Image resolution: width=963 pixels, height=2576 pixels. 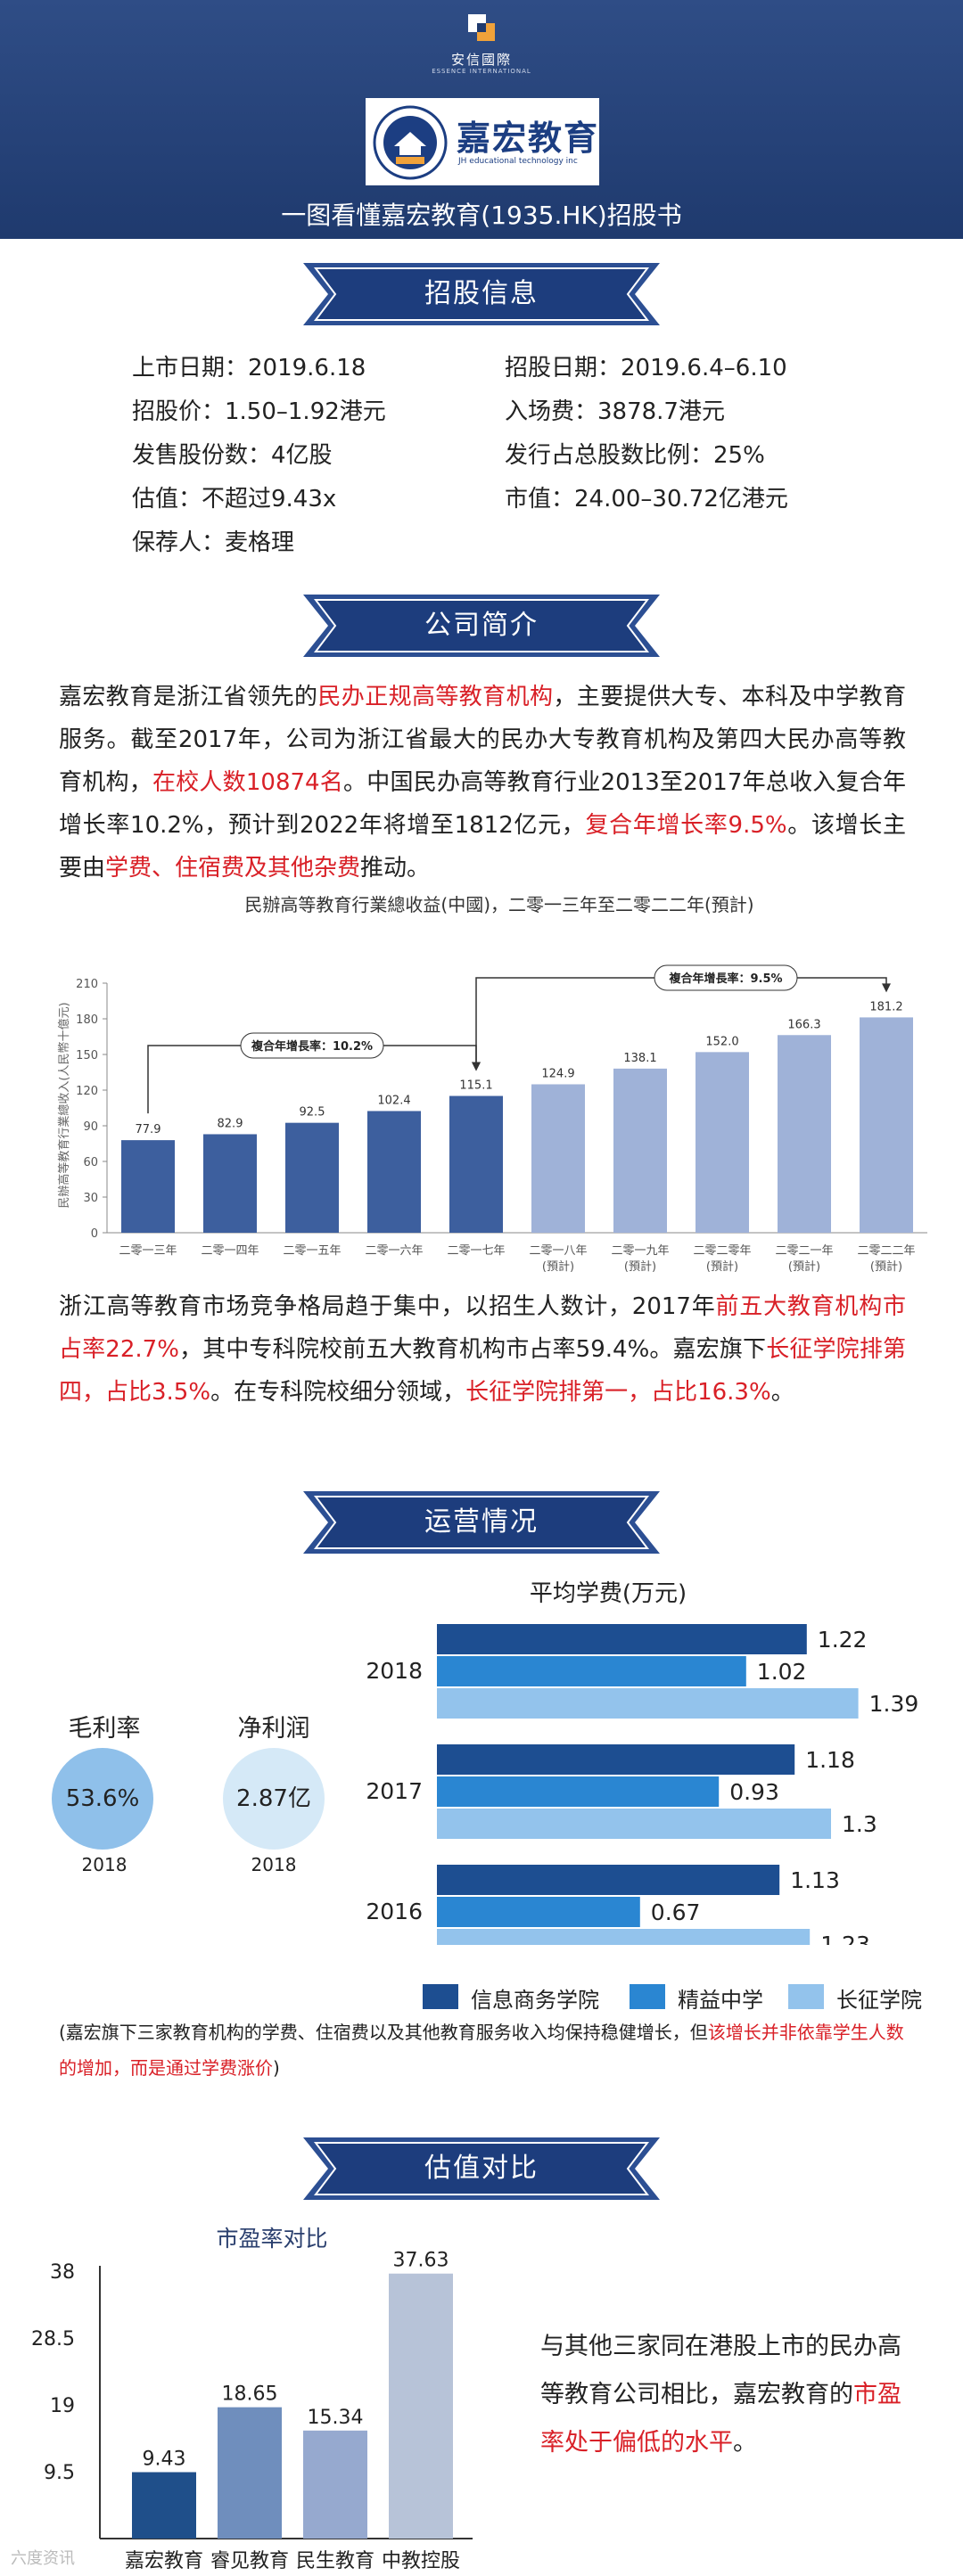 I want to click on cagr-label: 複合年增長率：9.5%, so click(x=725, y=979).